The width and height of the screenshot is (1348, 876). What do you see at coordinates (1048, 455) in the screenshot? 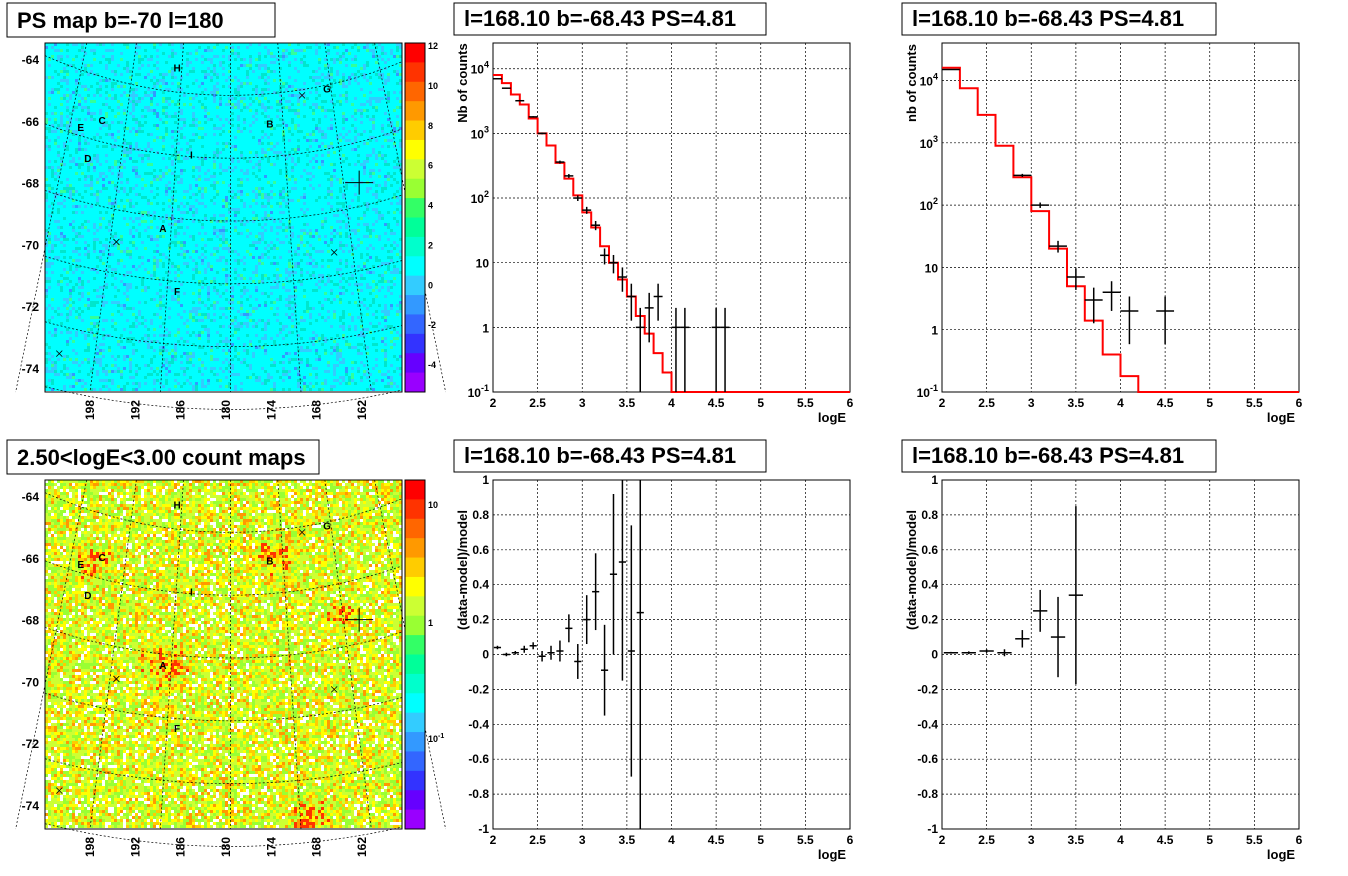
I see `title-residual-2: l=168.10 b=-68.43 PS=4.81` at bounding box center [1048, 455].